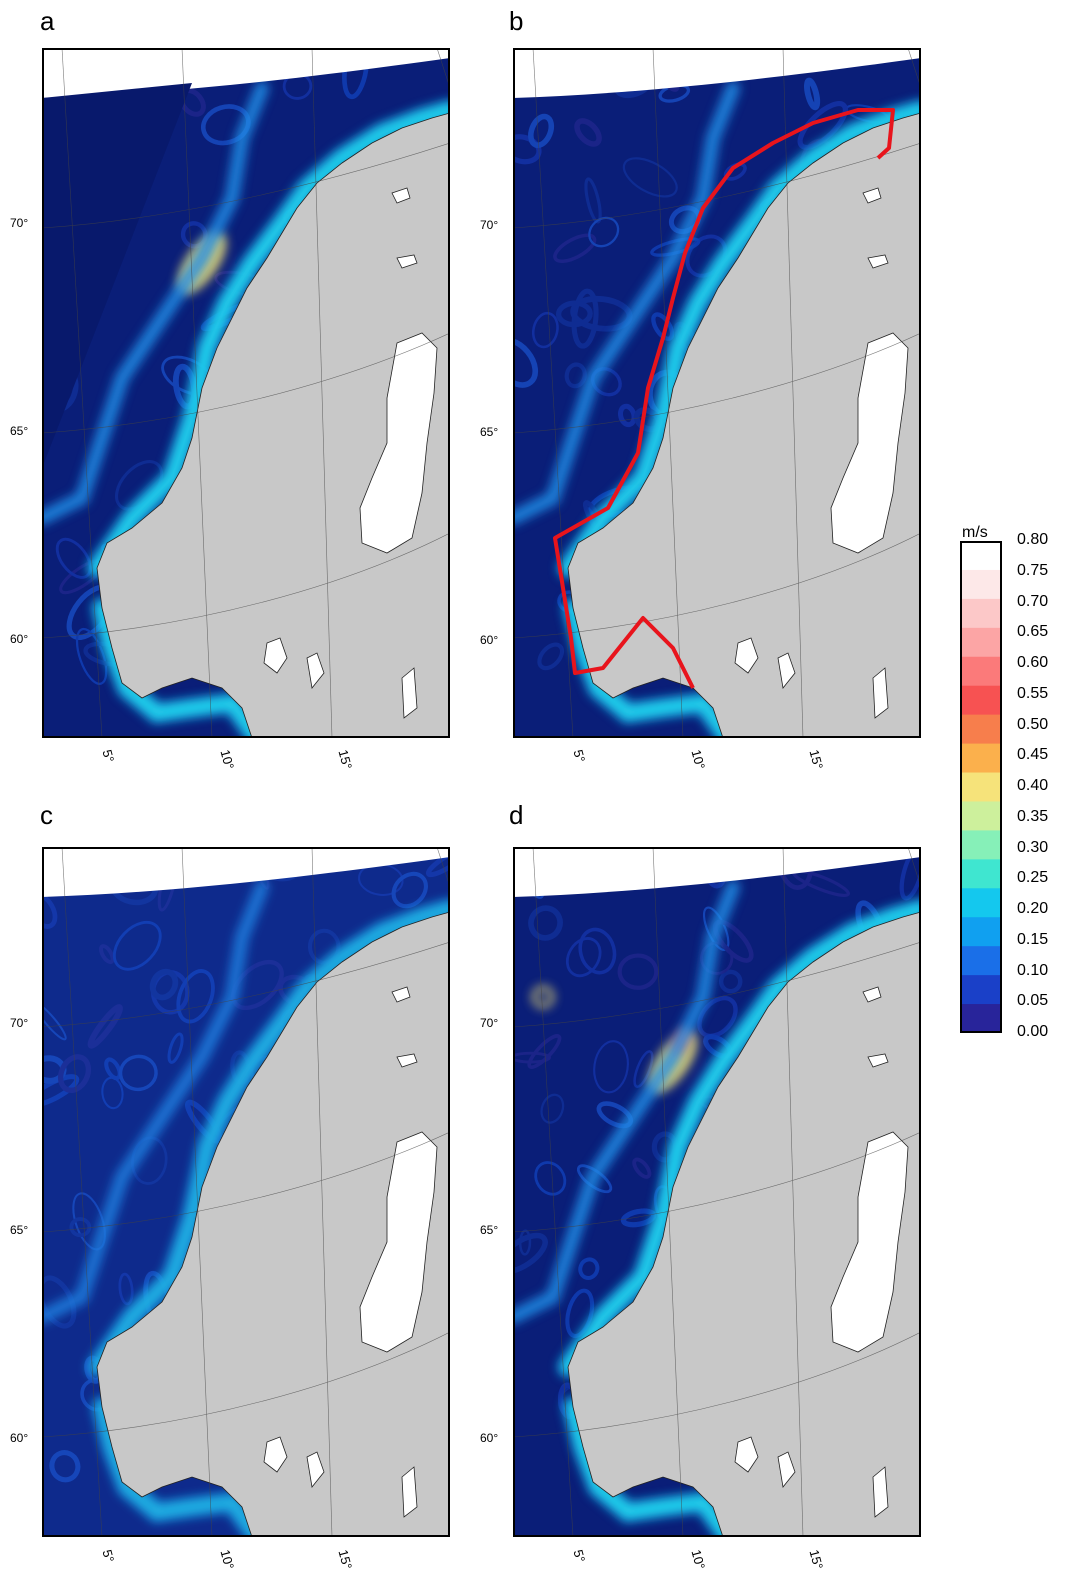 This screenshot has height=1579, width=1067. Describe the element at coordinates (489, 432) in the screenshot. I see `lat-label-65-b: 65°` at that location.